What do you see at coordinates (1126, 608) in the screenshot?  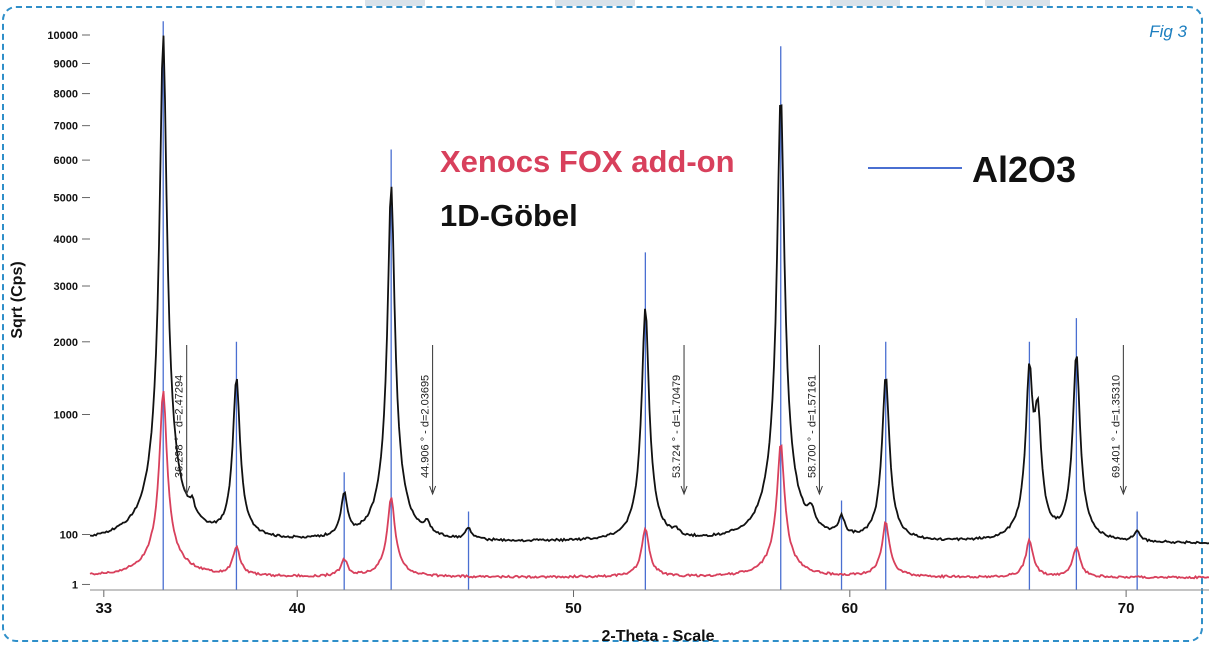 I see `x-tick-label: 70` at bounding box center [1126, 608].